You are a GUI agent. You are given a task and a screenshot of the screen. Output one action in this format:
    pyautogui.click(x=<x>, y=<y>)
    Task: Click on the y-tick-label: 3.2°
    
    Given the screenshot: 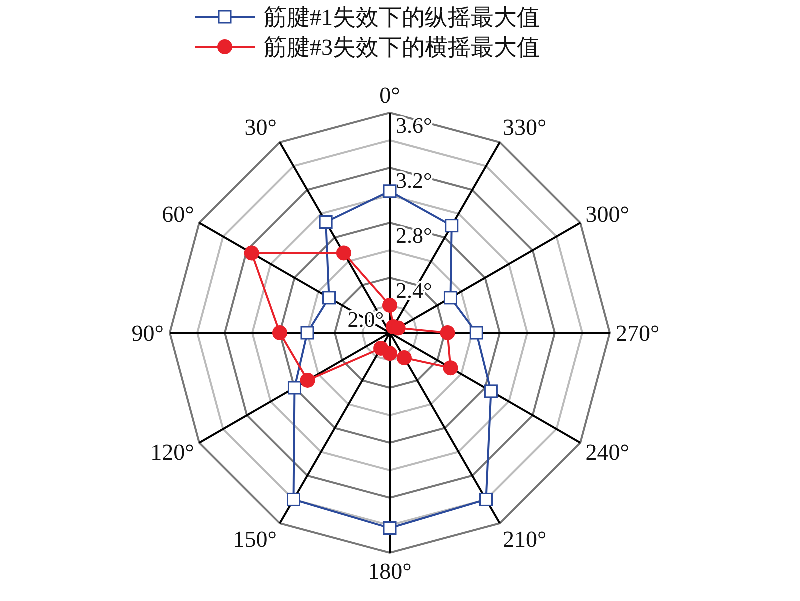 What is the action you would take?
    pyautogui.click(x=414, y=180)
    